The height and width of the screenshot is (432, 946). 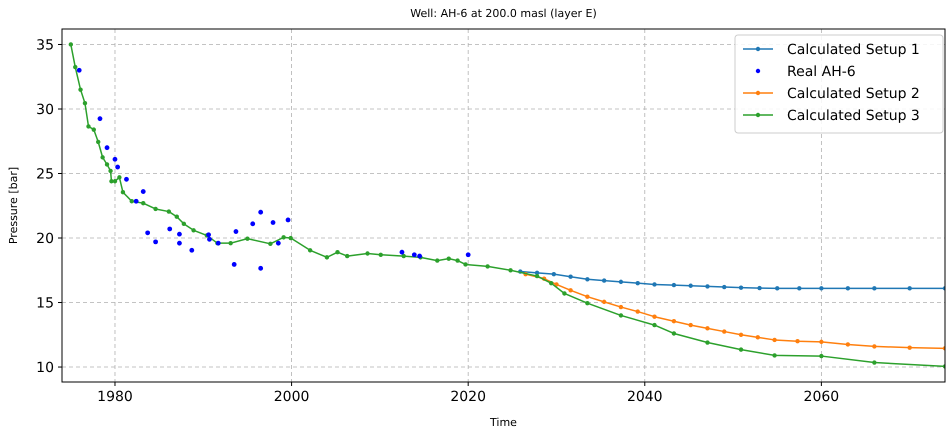 I want to click on y-tick-label: 20, so click(x=45, y=239).